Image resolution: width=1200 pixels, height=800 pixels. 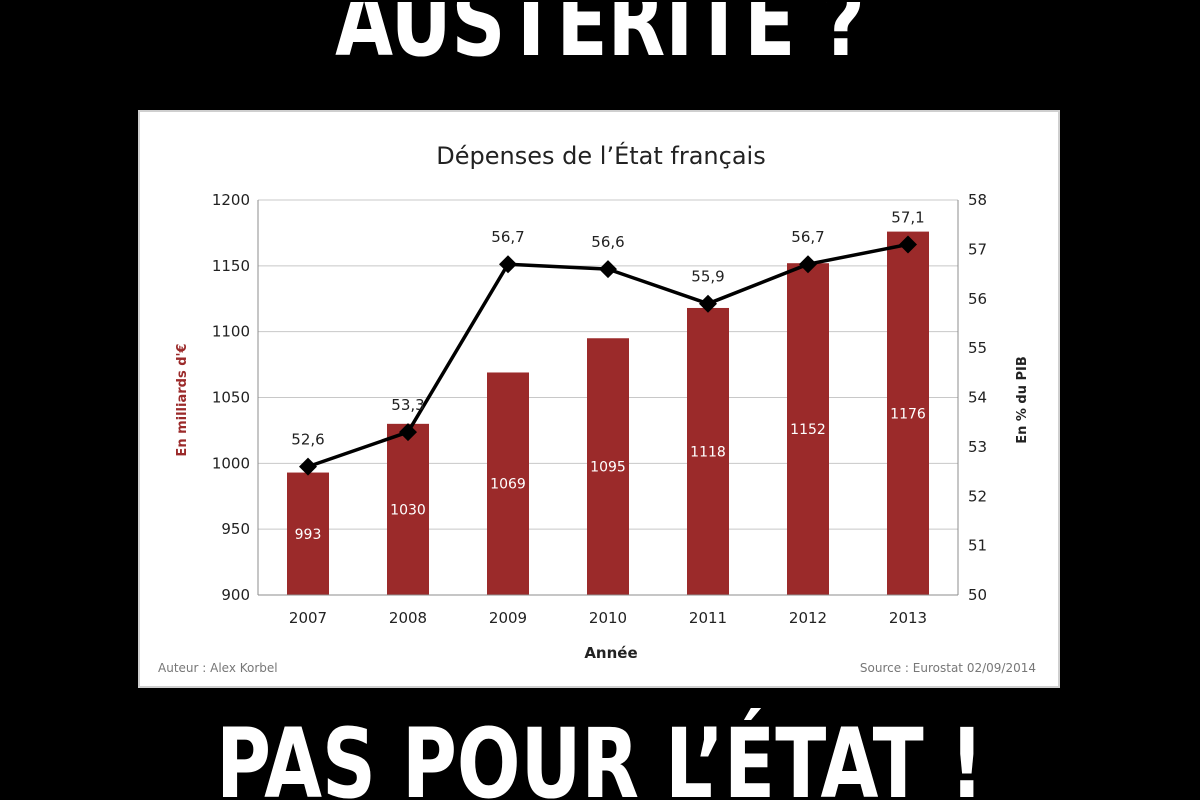 I want to click on y2-tick-label: 54, so click(x=977, y=398).